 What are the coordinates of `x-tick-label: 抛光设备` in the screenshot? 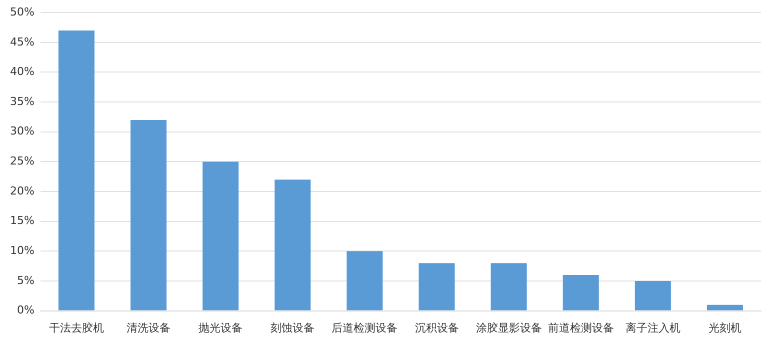 It's located at (220, 327).